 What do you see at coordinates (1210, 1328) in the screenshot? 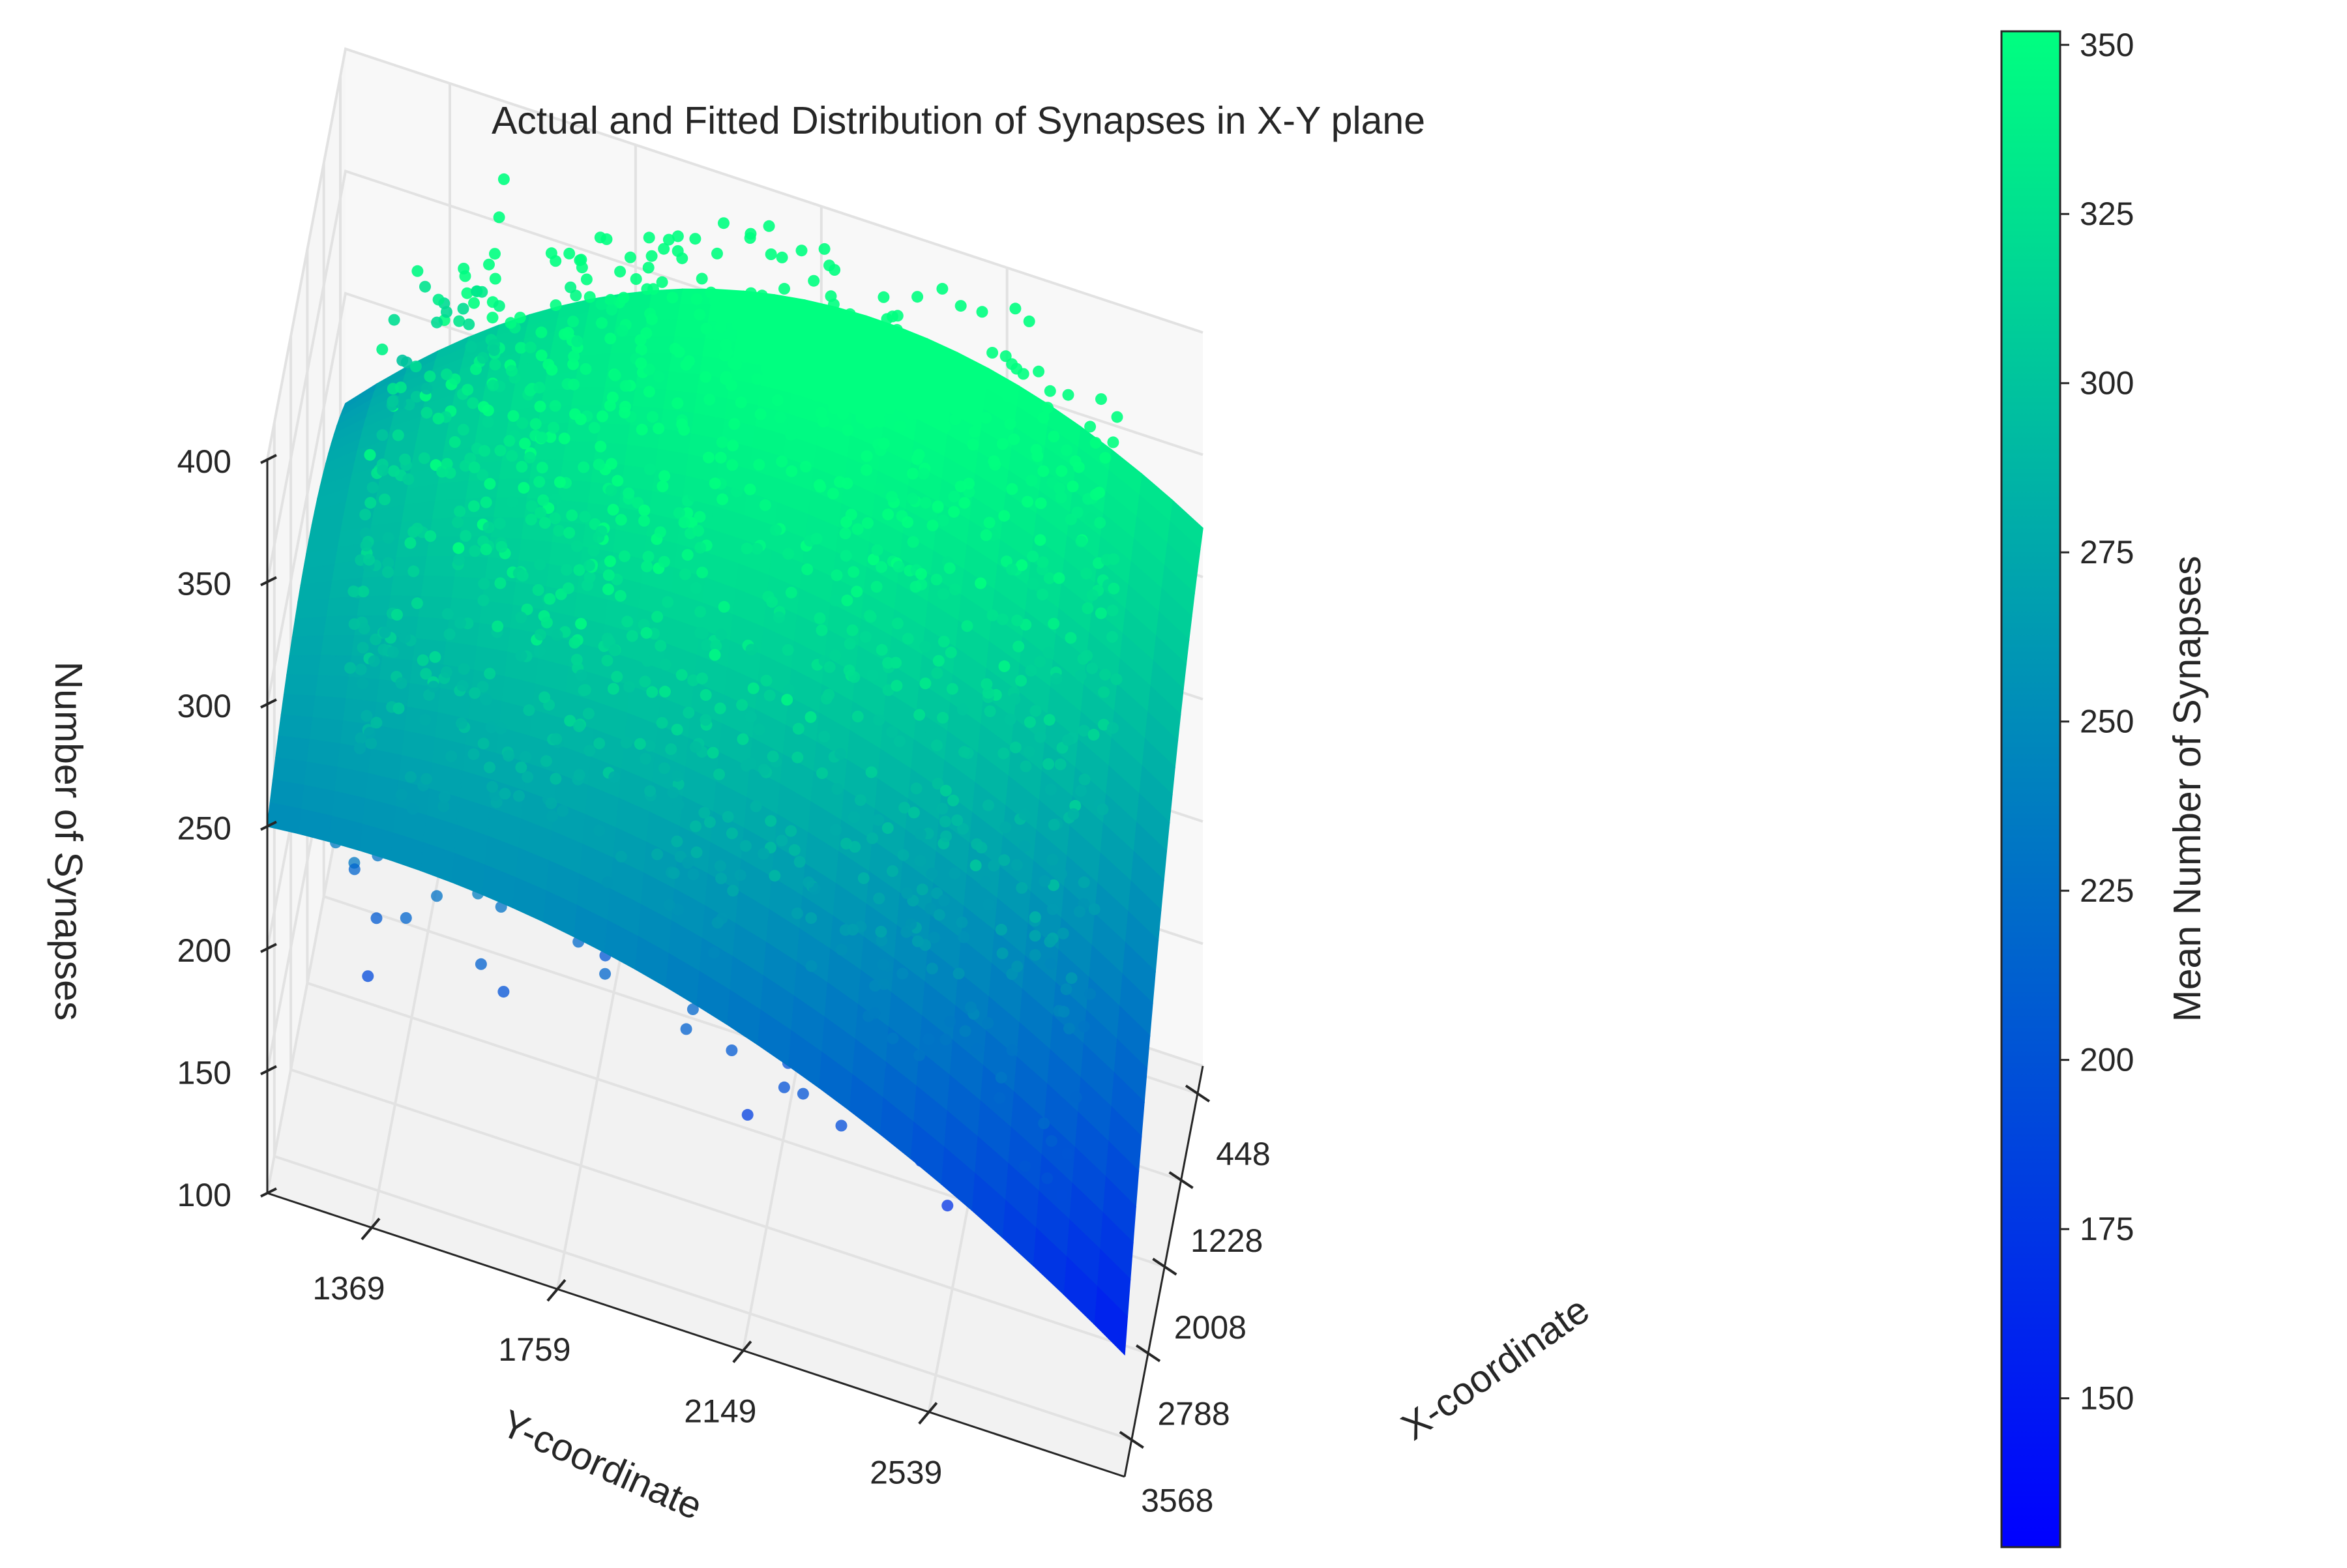
I see `x-tick-label: 2008` at bounding box center [1210, 1328].